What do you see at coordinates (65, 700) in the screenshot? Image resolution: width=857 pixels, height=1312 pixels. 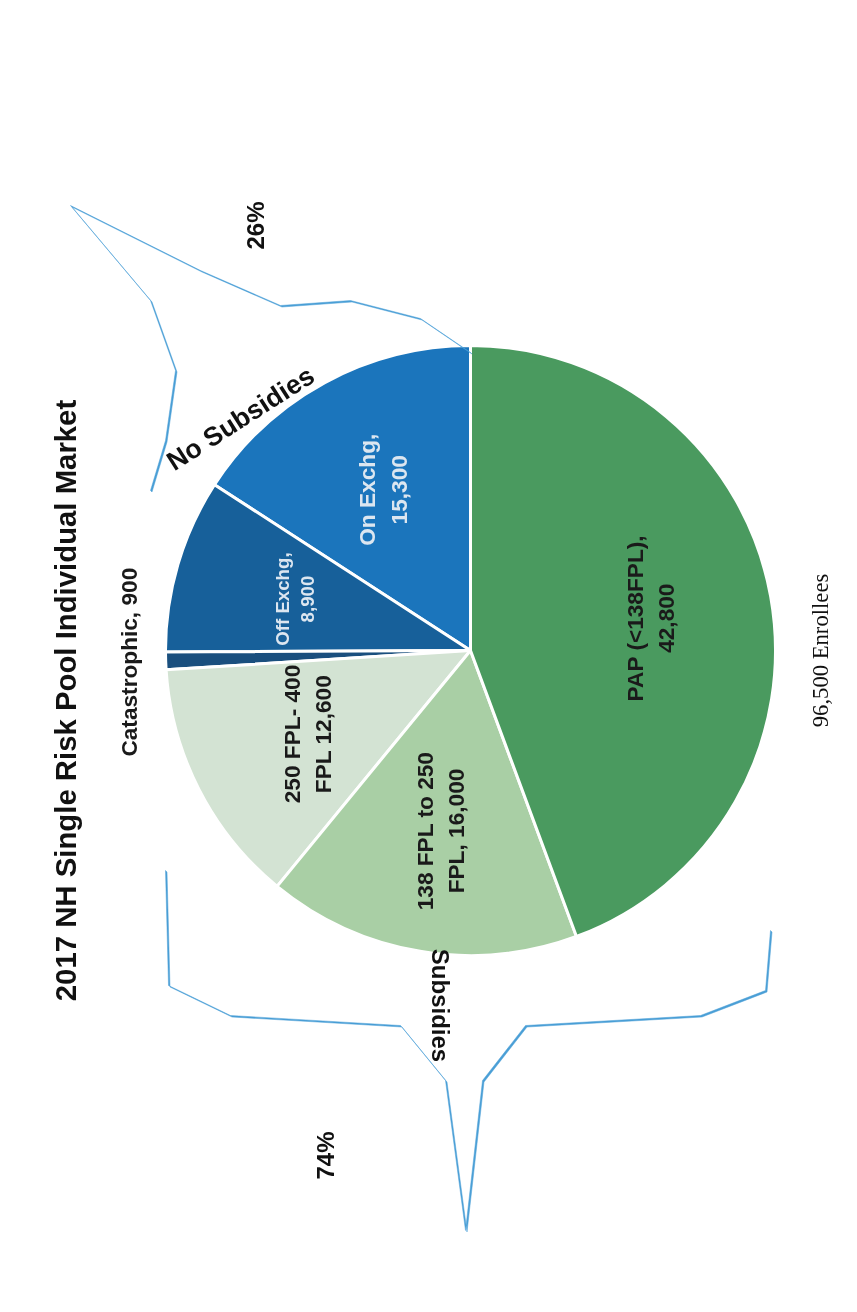 I see `text: 2017 NH Single Risk Pool Individual Market` at bounding box center [65, 700].